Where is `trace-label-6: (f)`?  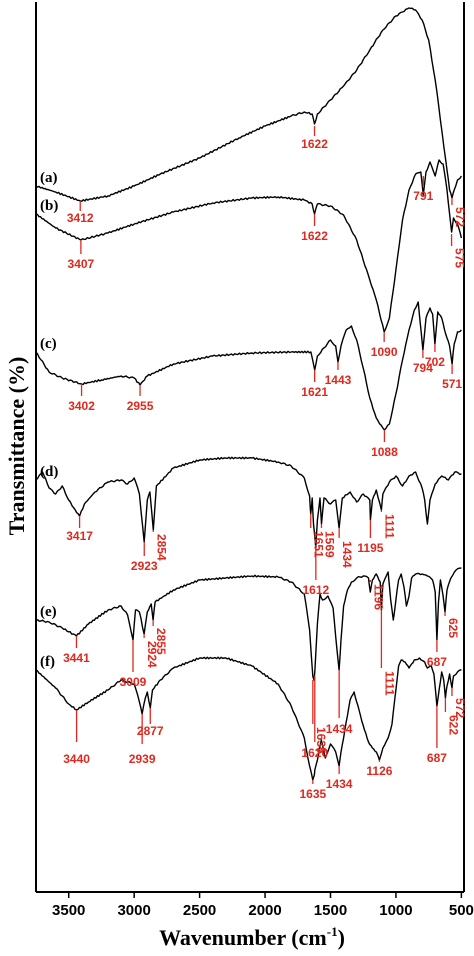 trace-label-6: (f) is located at coordinates (47, 662).